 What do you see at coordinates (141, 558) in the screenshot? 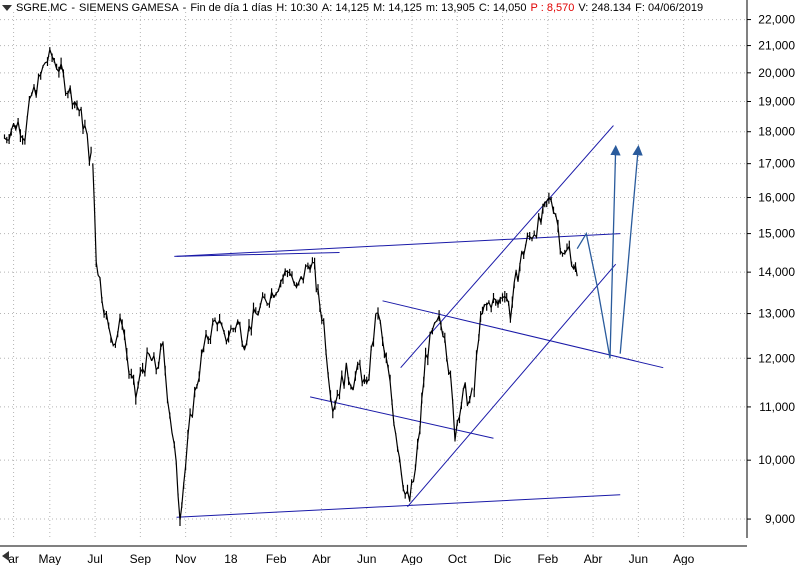
I see `x-tick-label: Sep` at bounding box center [141, 558].